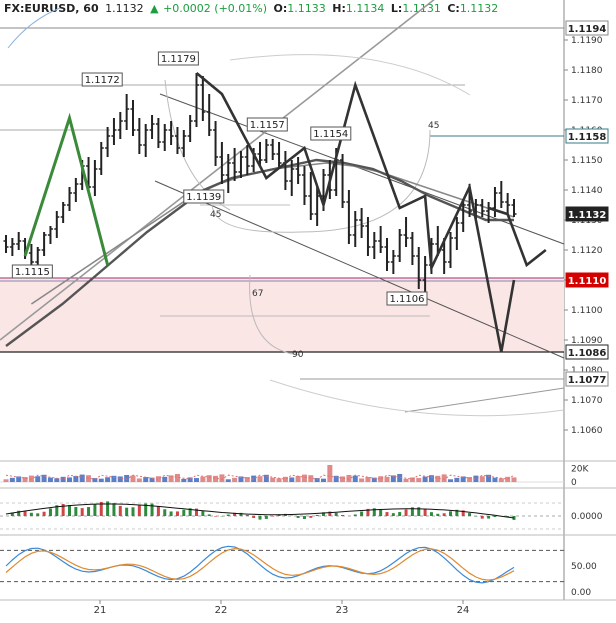 This screenshot has height=623, width=616. I want to click on point-label-text: 1.1172, so click(102, 80).